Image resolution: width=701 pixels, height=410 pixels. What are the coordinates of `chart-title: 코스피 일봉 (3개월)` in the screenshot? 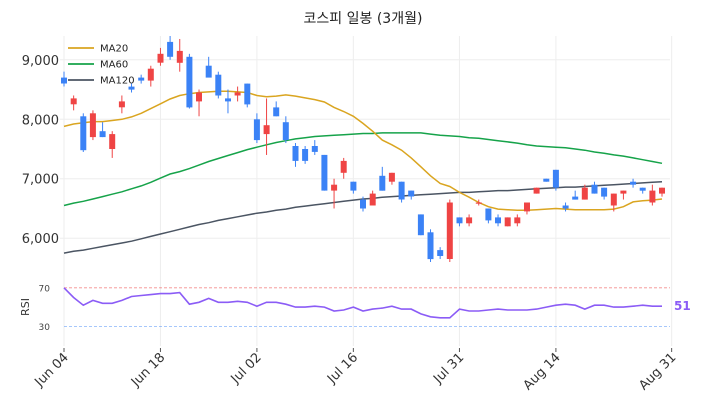 It's located at (363, 19).